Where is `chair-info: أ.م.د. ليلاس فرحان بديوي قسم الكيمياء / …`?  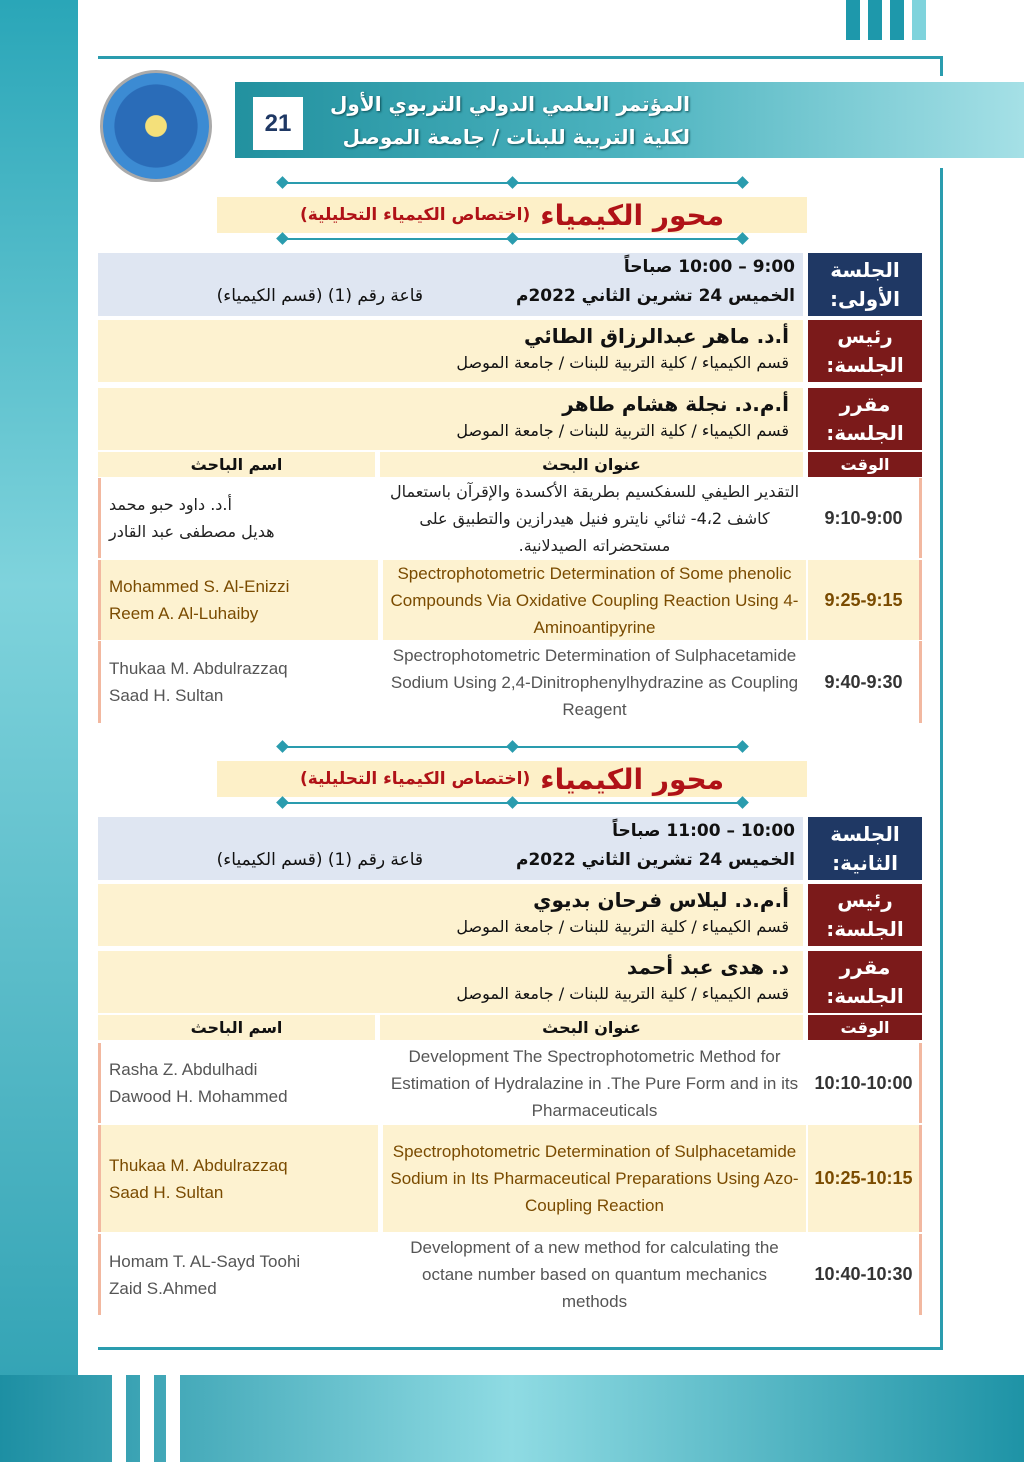
chair-info: أ.م.د. ليلاس فرحان بديوي قسم الكيمياء / … is located at coordinates (450, 915).